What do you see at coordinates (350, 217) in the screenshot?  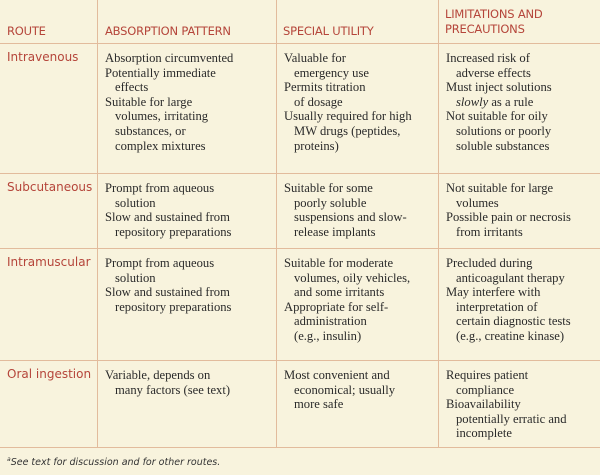 I see `cell-line: suspensions and slow-` at bounding box center [350, 217].